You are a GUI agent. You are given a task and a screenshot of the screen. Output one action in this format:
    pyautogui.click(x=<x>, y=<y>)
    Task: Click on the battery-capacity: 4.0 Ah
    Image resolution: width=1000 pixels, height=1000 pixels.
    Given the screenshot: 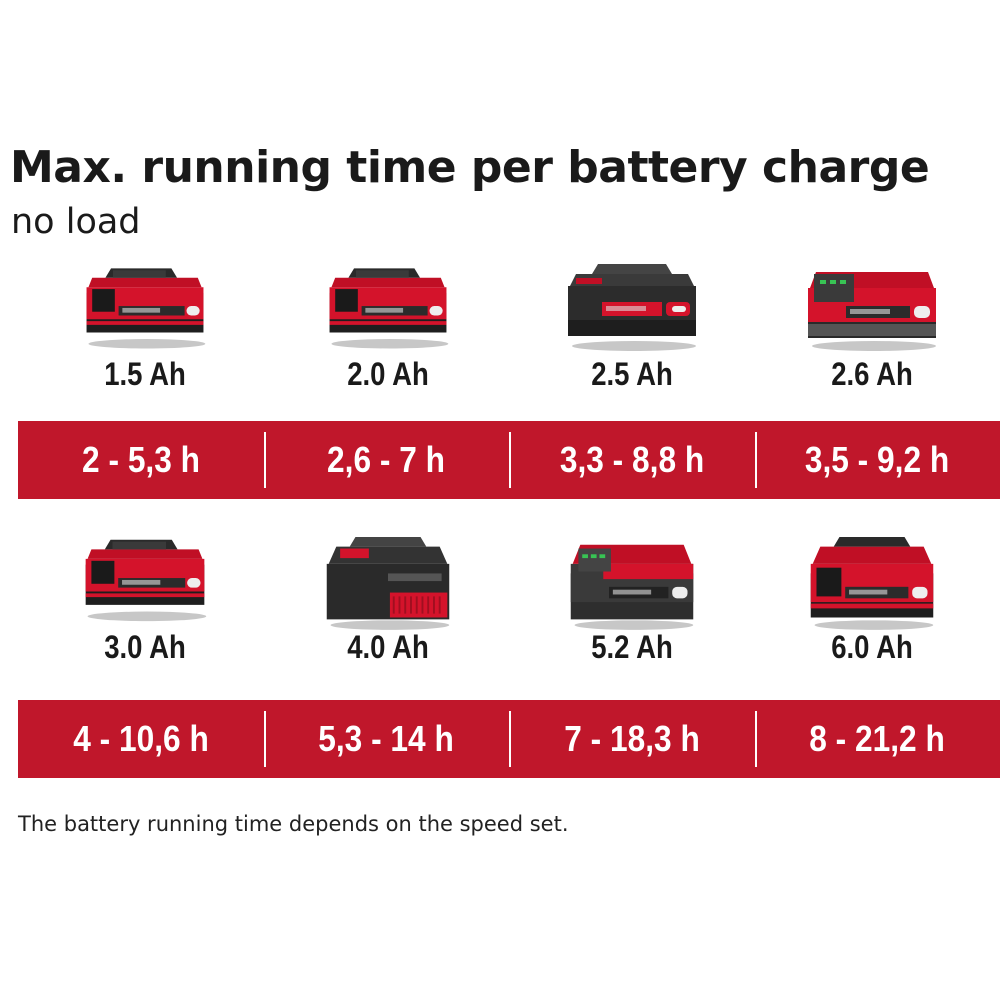 What is the action you would take?
    pyautogui.click(x=388, y=647)
    